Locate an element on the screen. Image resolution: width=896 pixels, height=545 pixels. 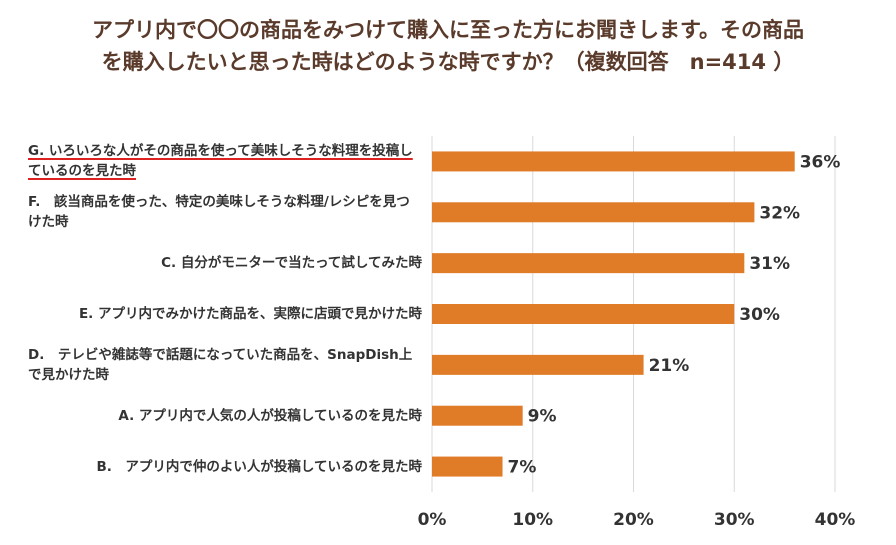
value-label: 36% is located at coordinates (820, 162).